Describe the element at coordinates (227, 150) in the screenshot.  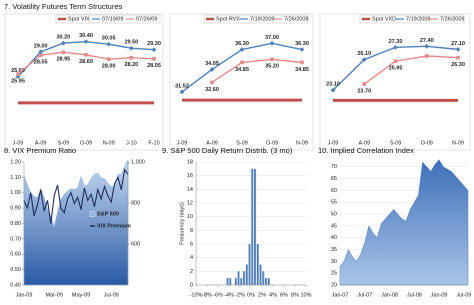
I see `chart-title: 9. S&P 500 Daily Return Distrib. (3 mo)` at that location.